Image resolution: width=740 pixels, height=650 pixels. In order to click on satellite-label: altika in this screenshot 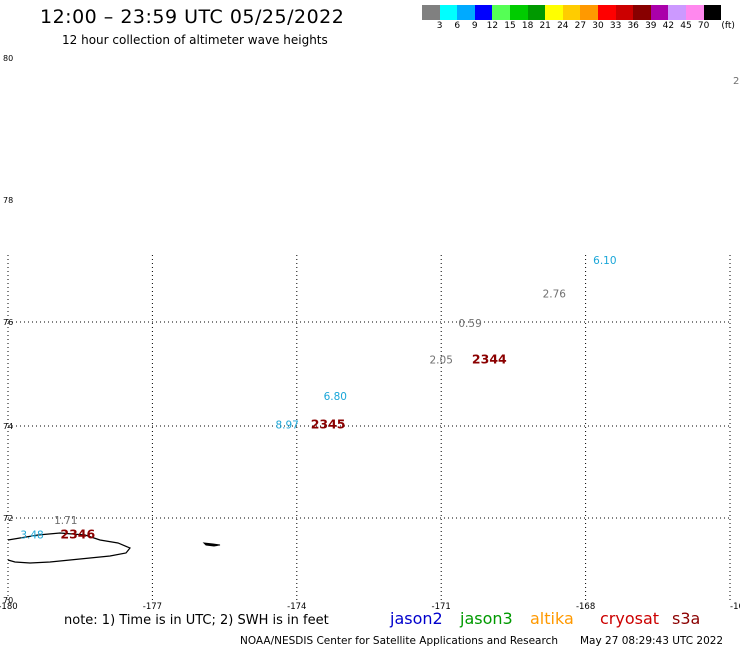, I will do `click(552, 618)`.